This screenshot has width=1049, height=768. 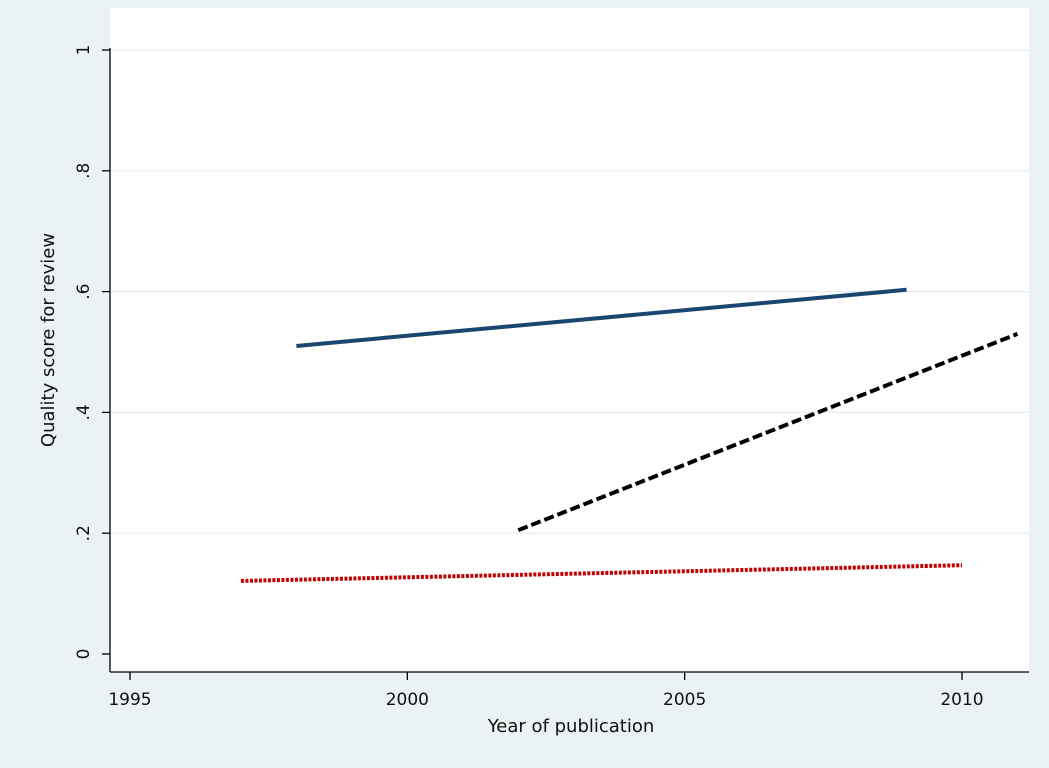 What do you see at coordinates (84, 291) in the screenshot?
I see `y-tick-label-3: .6` at bounding box center [84, 291].